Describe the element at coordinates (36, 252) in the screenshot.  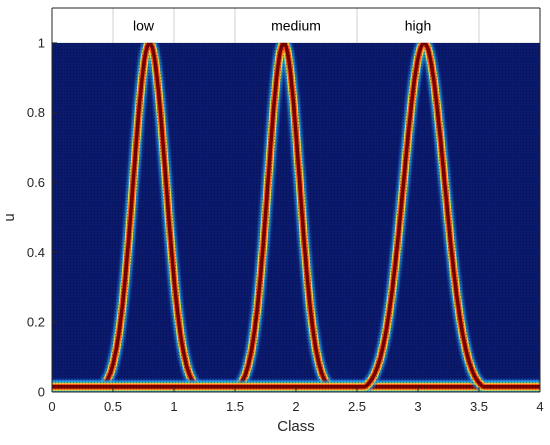
I see `y-tick-label: 0.4` at that location.